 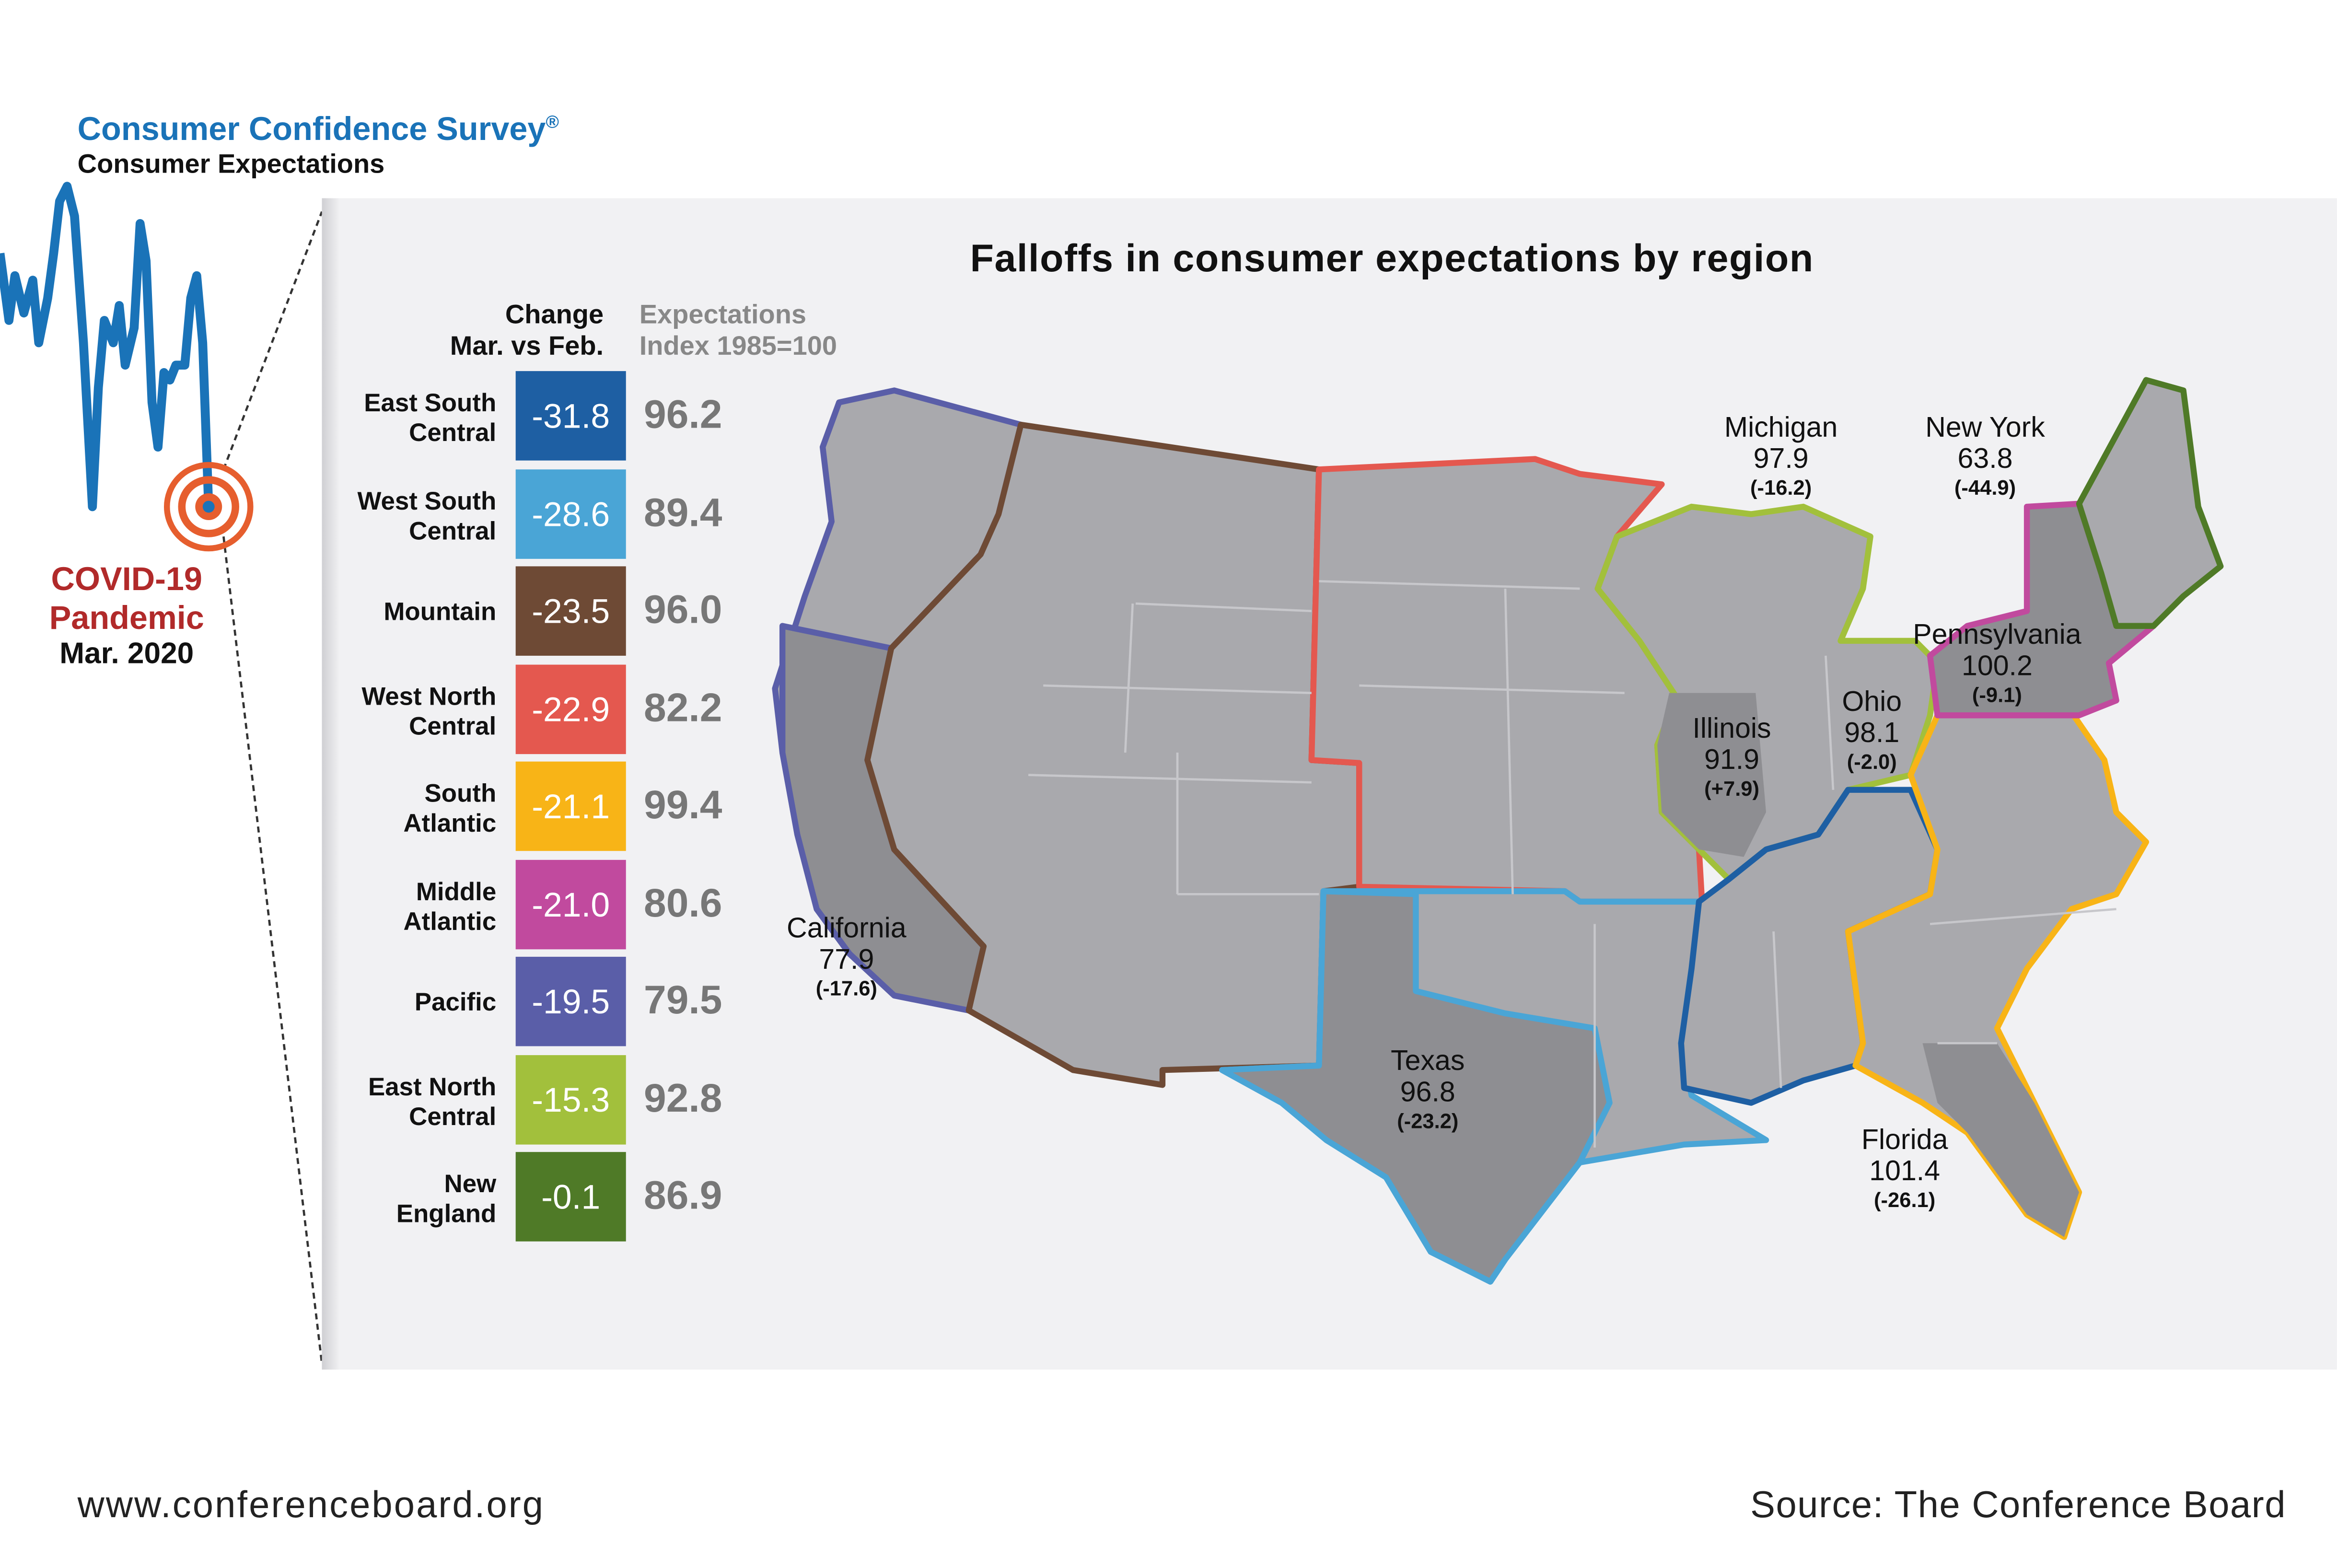 I want to click on state-label-new-york: New York 63.8 (-44.9), so click(x=1985, y=456).